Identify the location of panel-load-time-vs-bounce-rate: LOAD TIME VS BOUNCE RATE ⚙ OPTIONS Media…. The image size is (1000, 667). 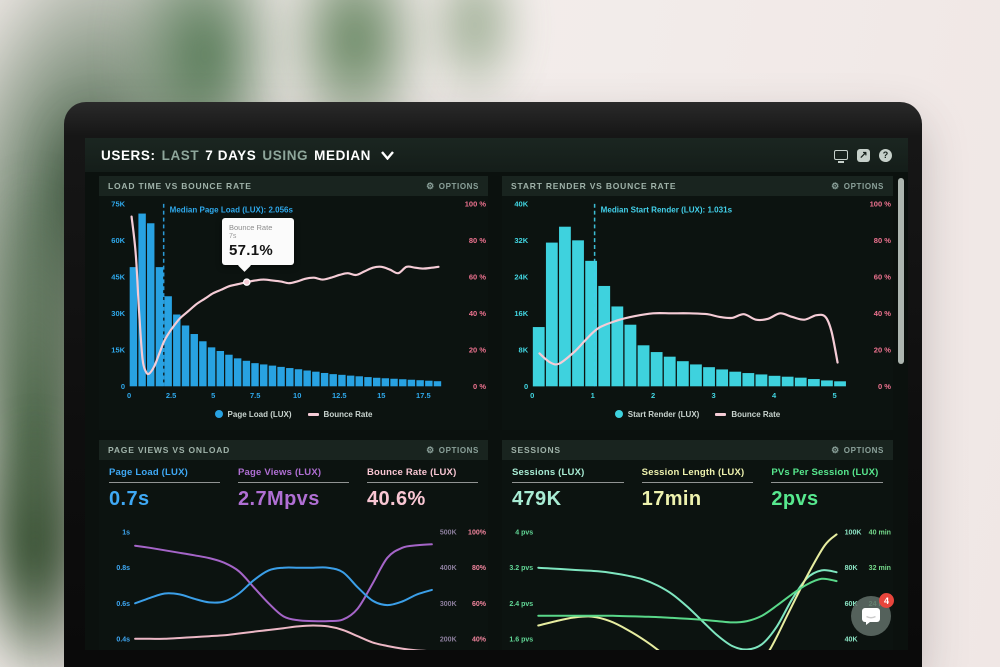
(293, 303).